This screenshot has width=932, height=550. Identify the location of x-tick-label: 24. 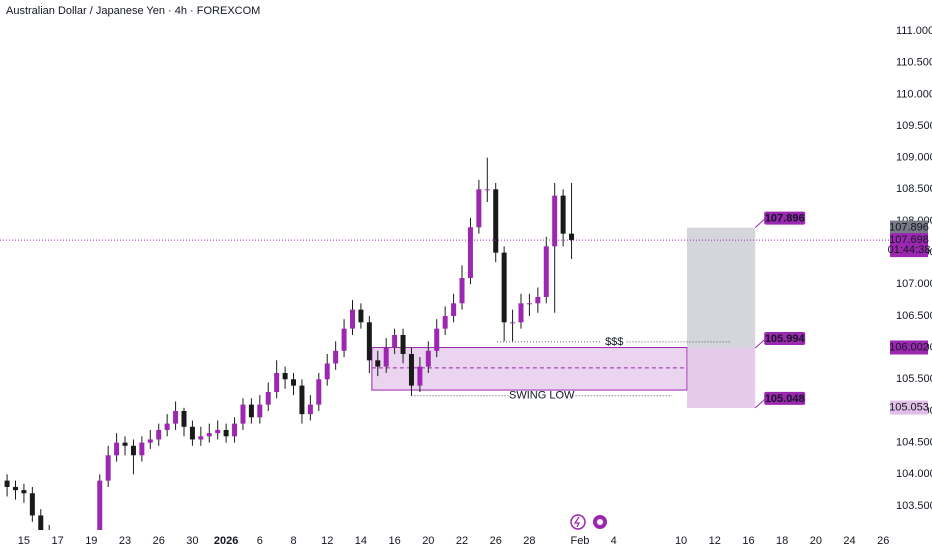
(849, 541).